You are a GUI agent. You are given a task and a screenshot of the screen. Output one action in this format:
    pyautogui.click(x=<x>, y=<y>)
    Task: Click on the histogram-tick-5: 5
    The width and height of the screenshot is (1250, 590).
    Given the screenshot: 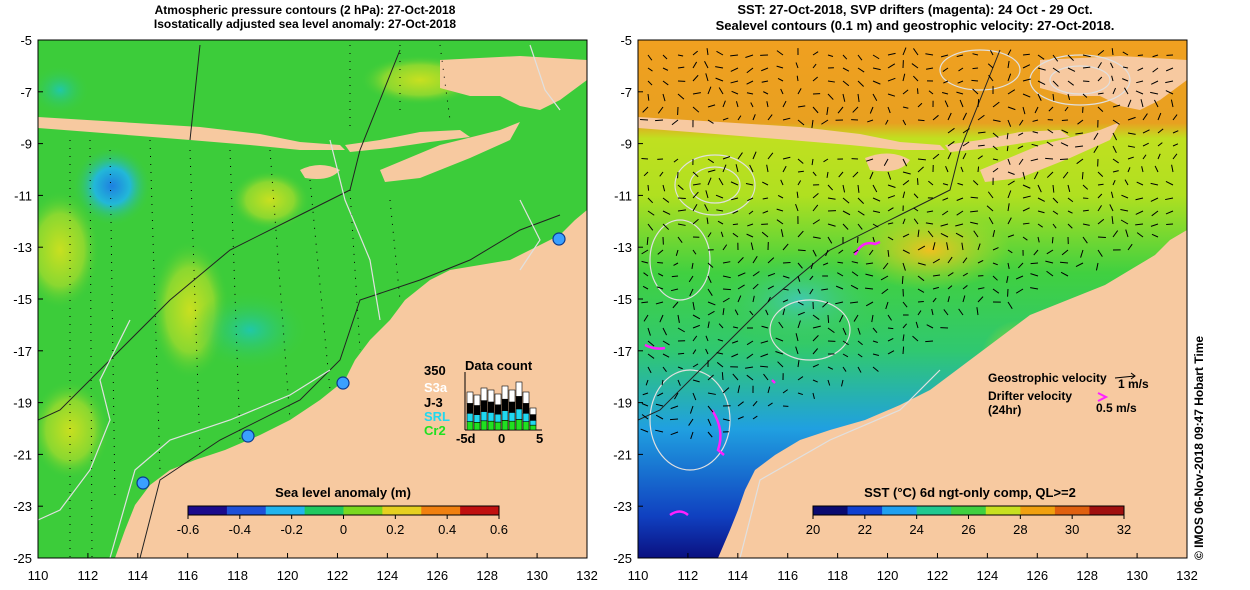 What is the action you would take?
    pyautogui.click(x=540, y=438)
    